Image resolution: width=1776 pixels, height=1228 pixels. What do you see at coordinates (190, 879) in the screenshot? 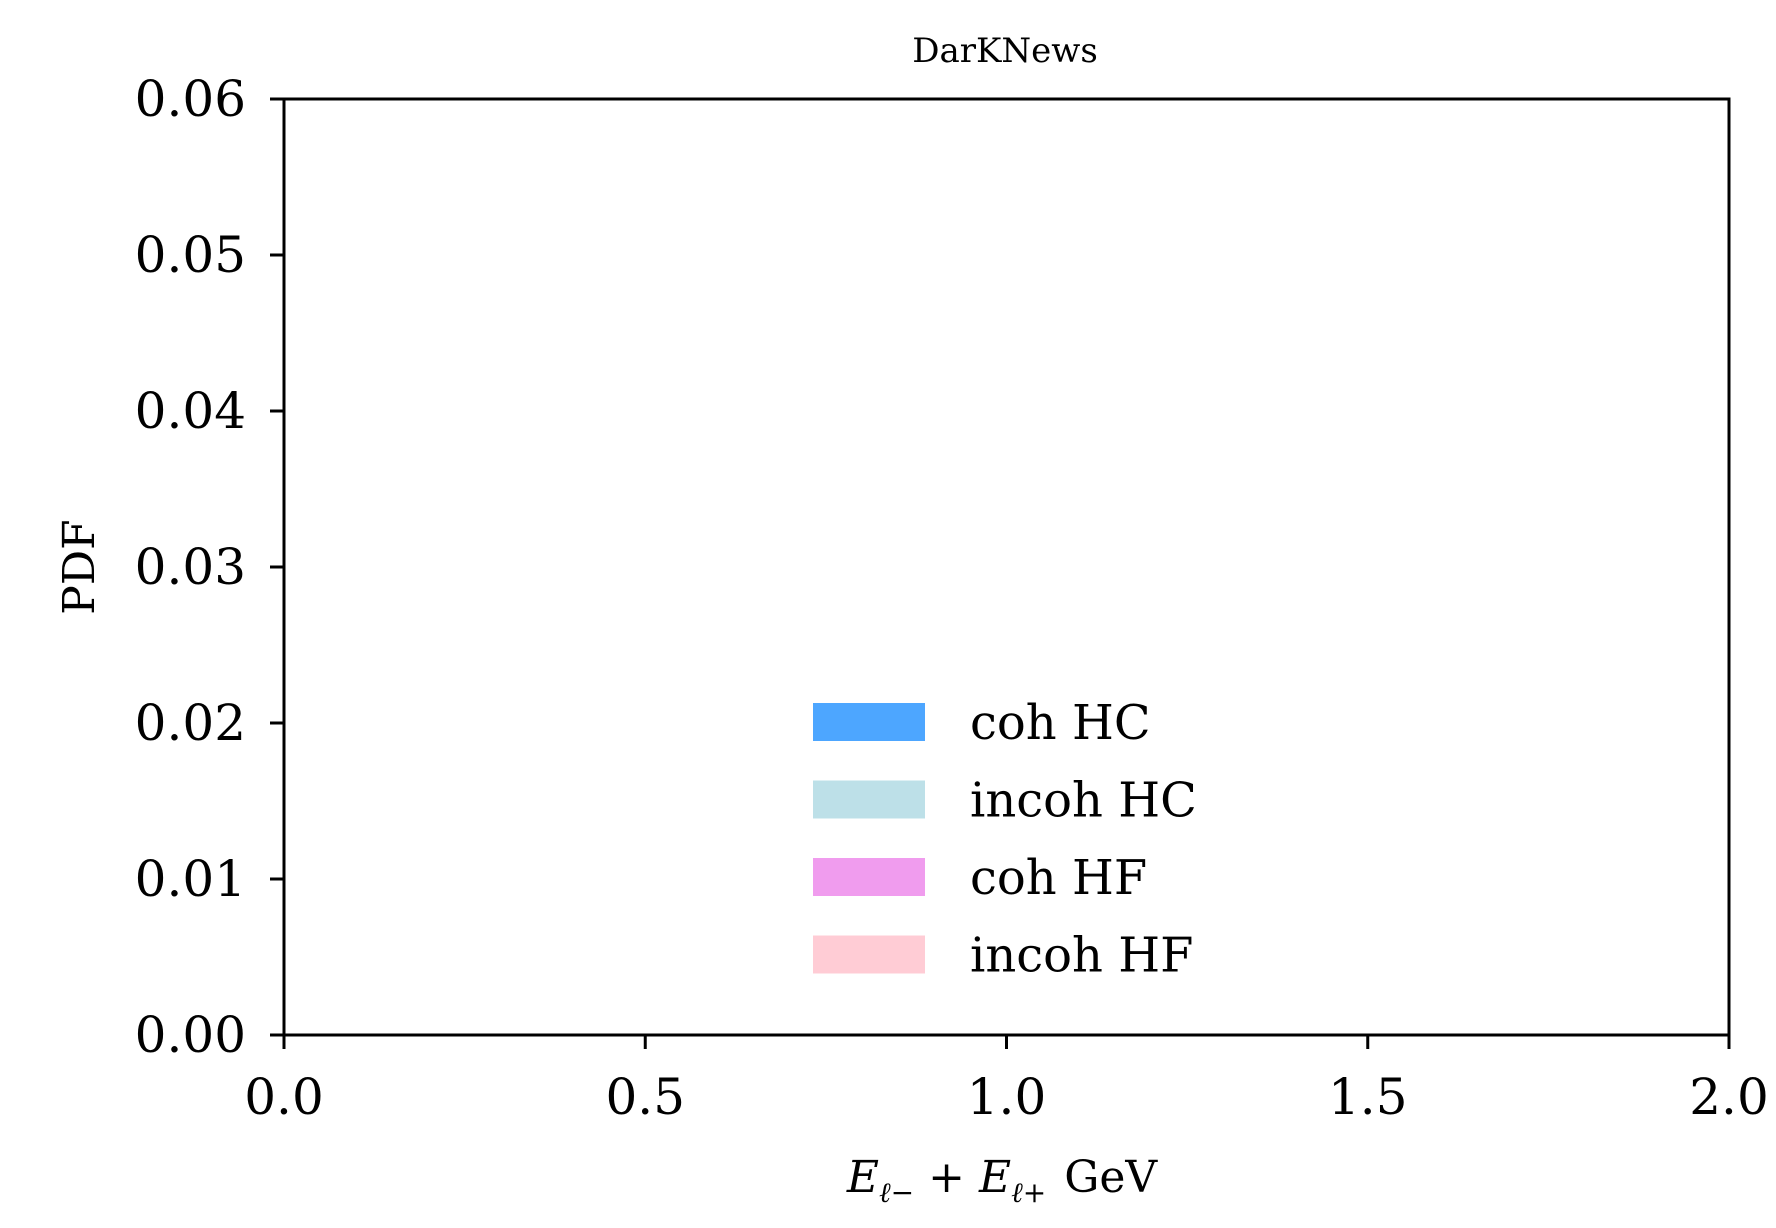
I see `y-tick-label: 0.01` at bounding box center [190, 879].